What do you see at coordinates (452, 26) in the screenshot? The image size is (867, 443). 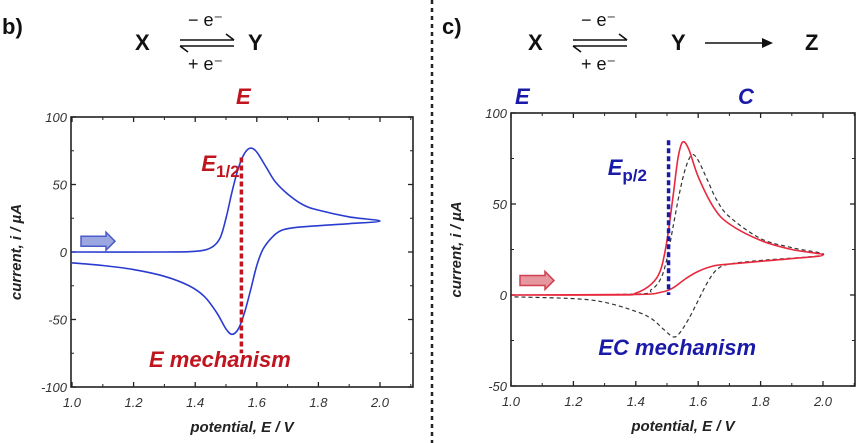 I see `panel-letter-c: c)` at bounding box center [452, 26].